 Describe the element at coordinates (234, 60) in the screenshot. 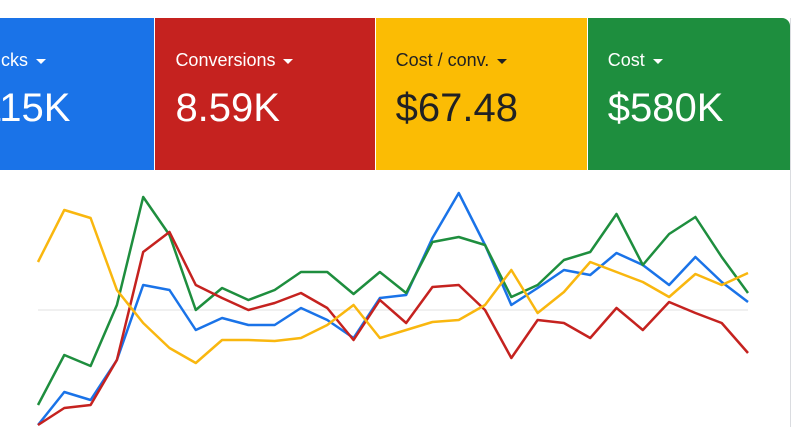

I see `metric-title: Conversions` at that location.